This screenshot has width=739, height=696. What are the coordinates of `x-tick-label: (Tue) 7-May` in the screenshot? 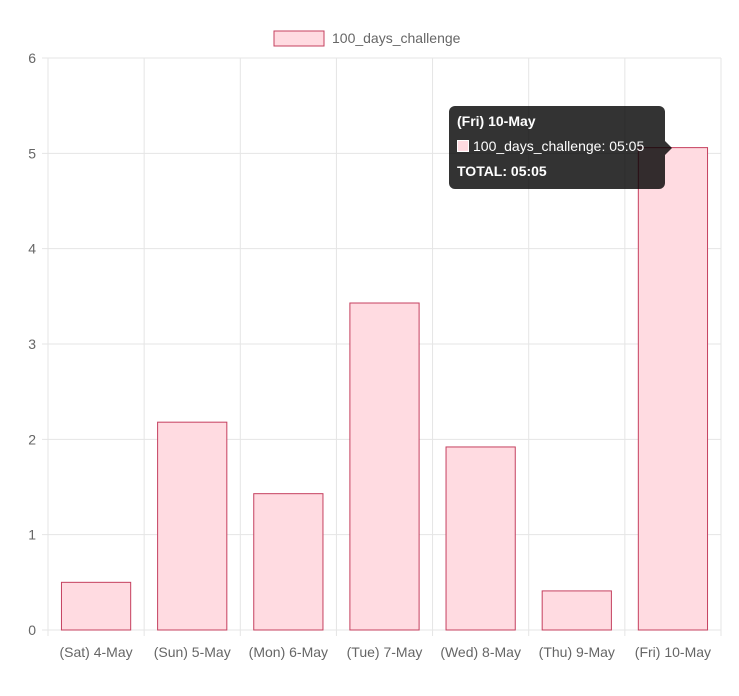 It's located at (385, 652).